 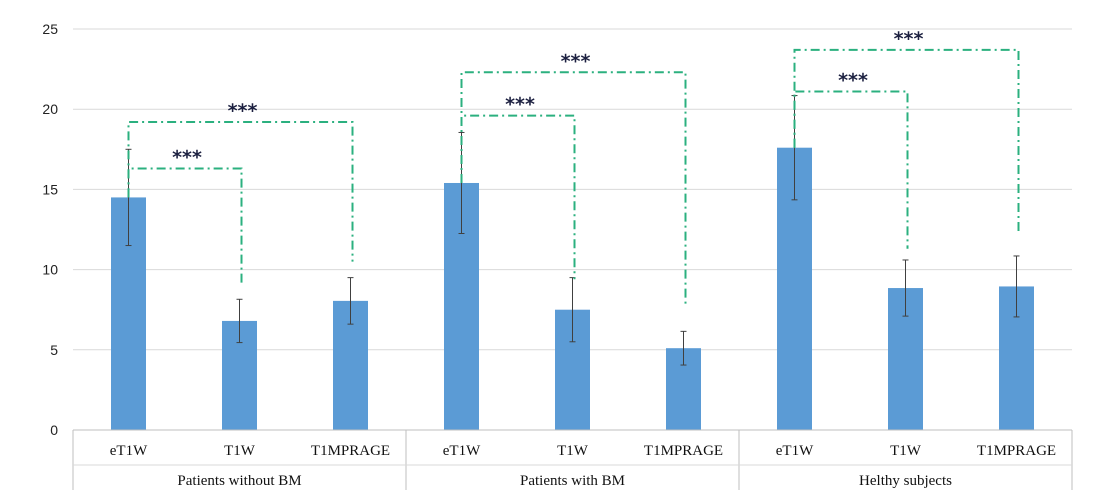 What do you see at coordinates (50, 270) in the screenshot?
I see `y-tick-label: 10` at bounding box center [50, 270].